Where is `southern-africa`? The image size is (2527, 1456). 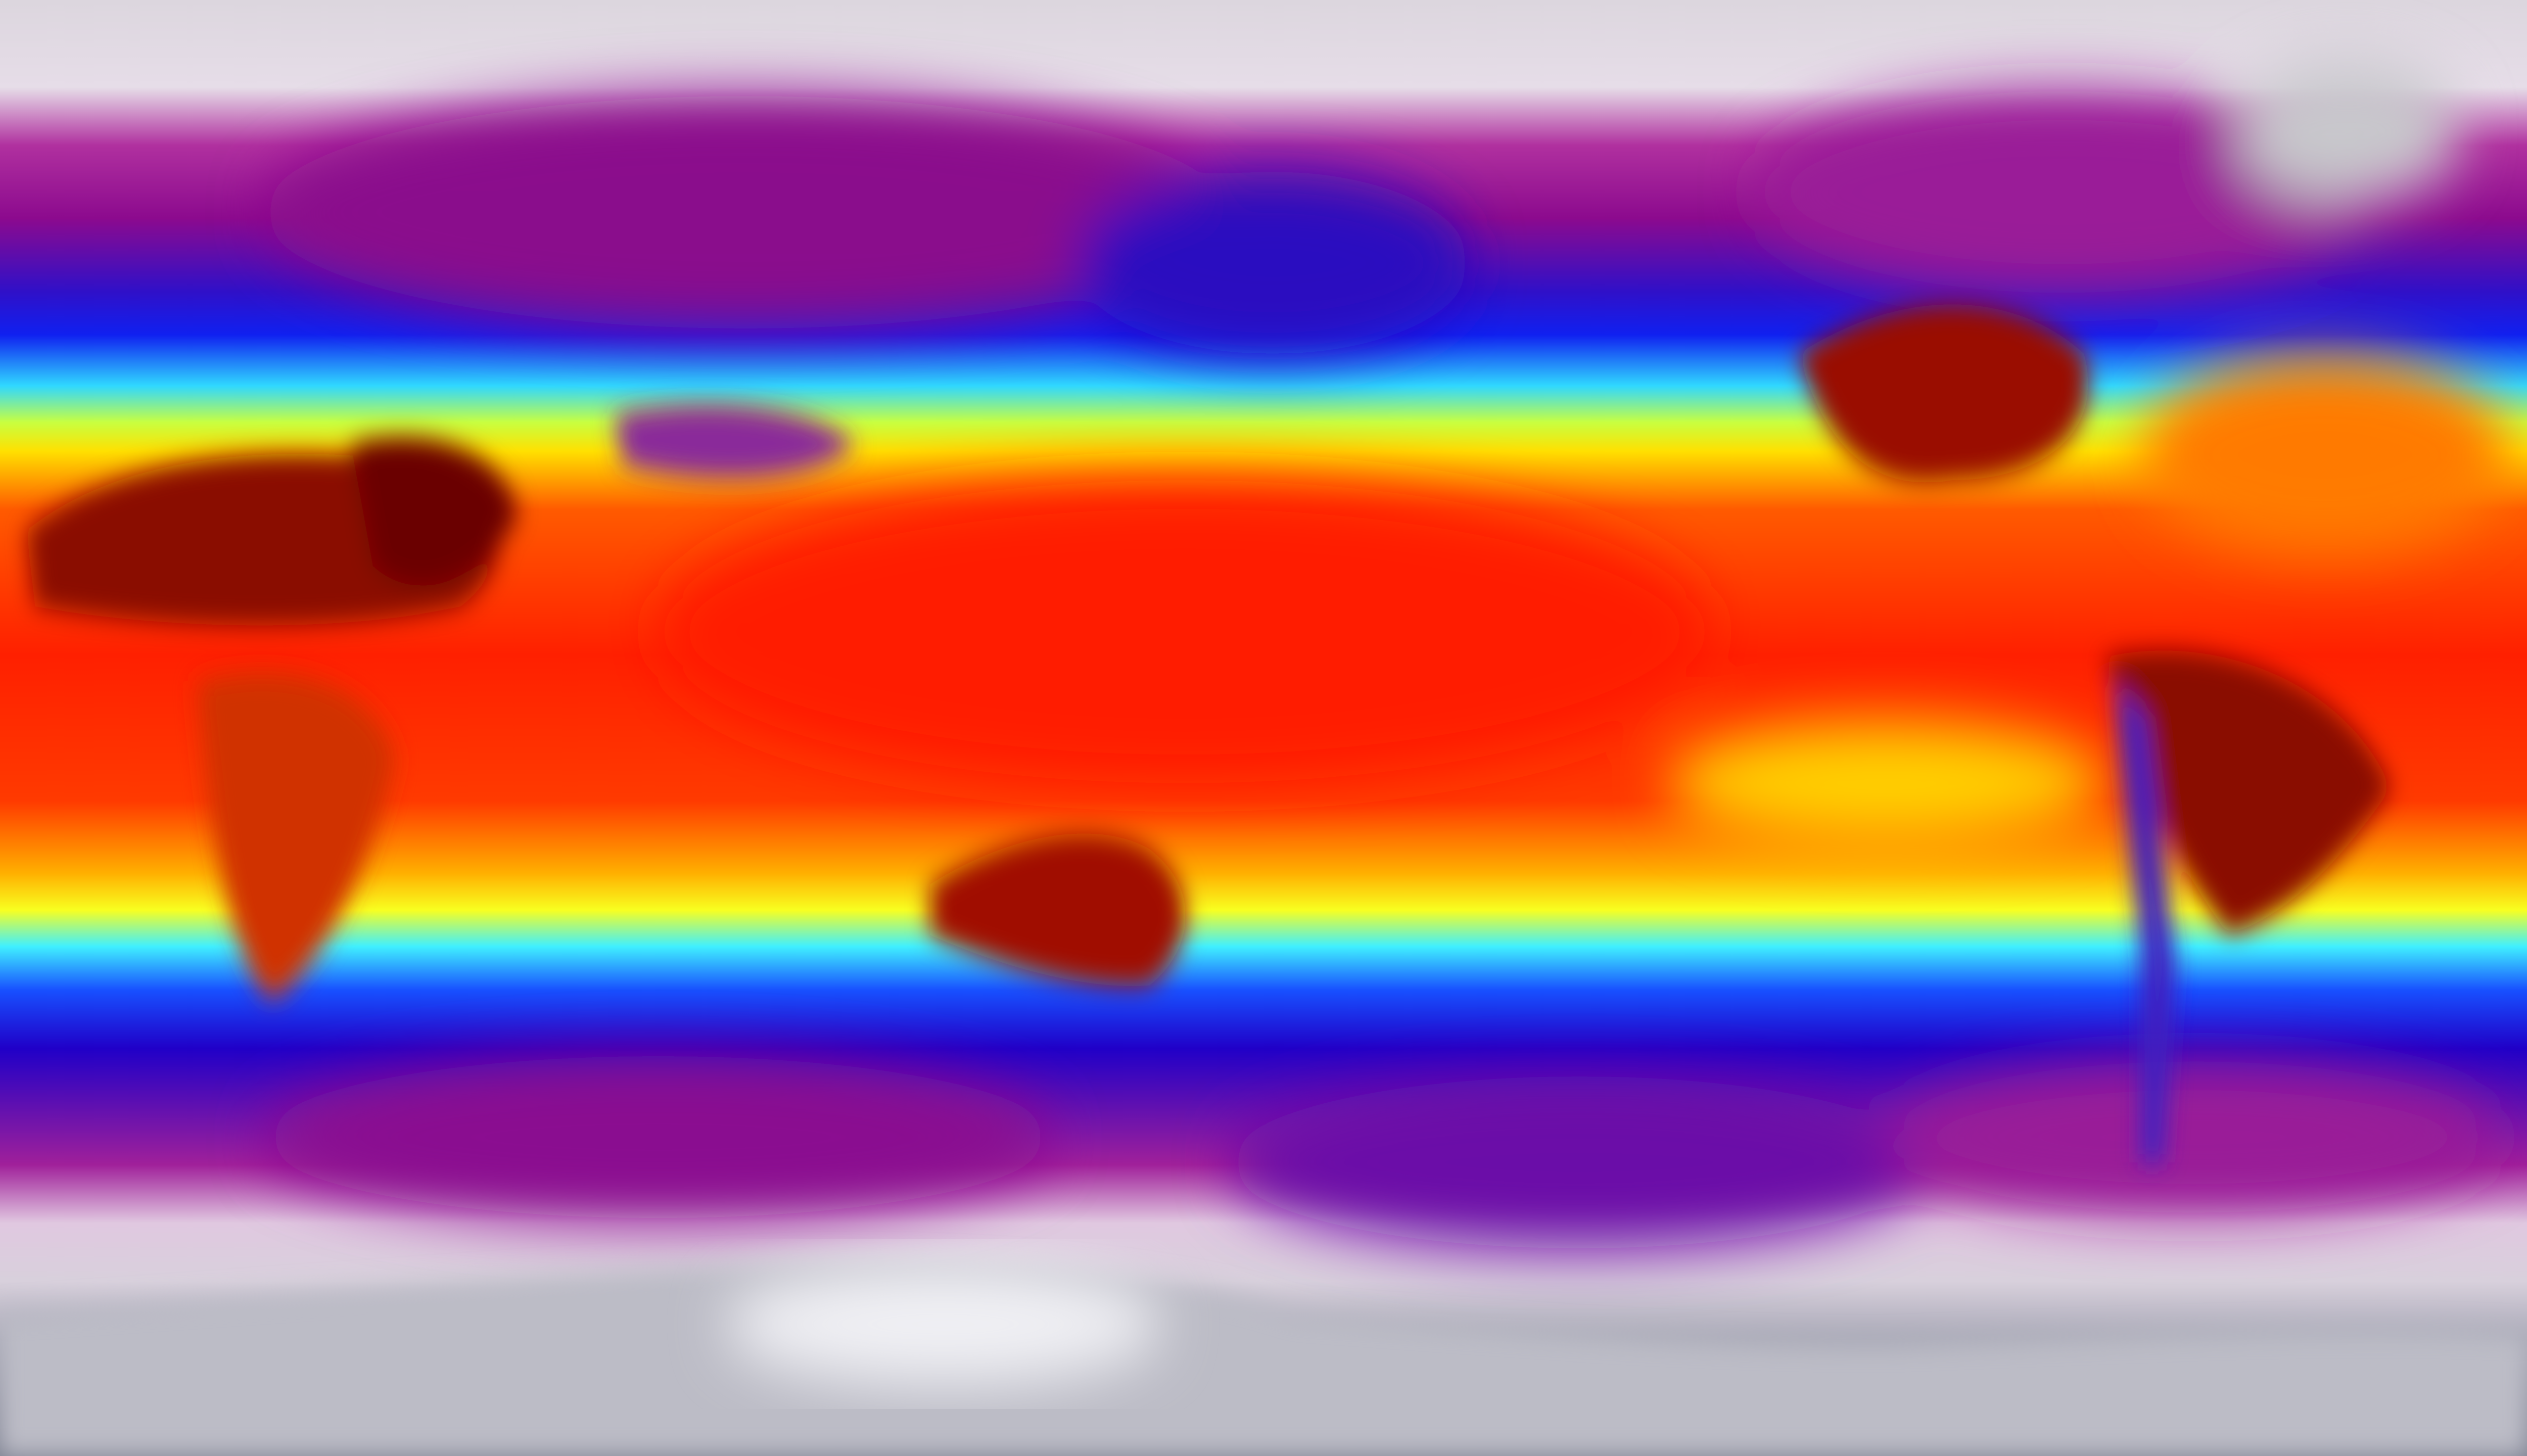
southern-africa is located at coordinates (296, 837).